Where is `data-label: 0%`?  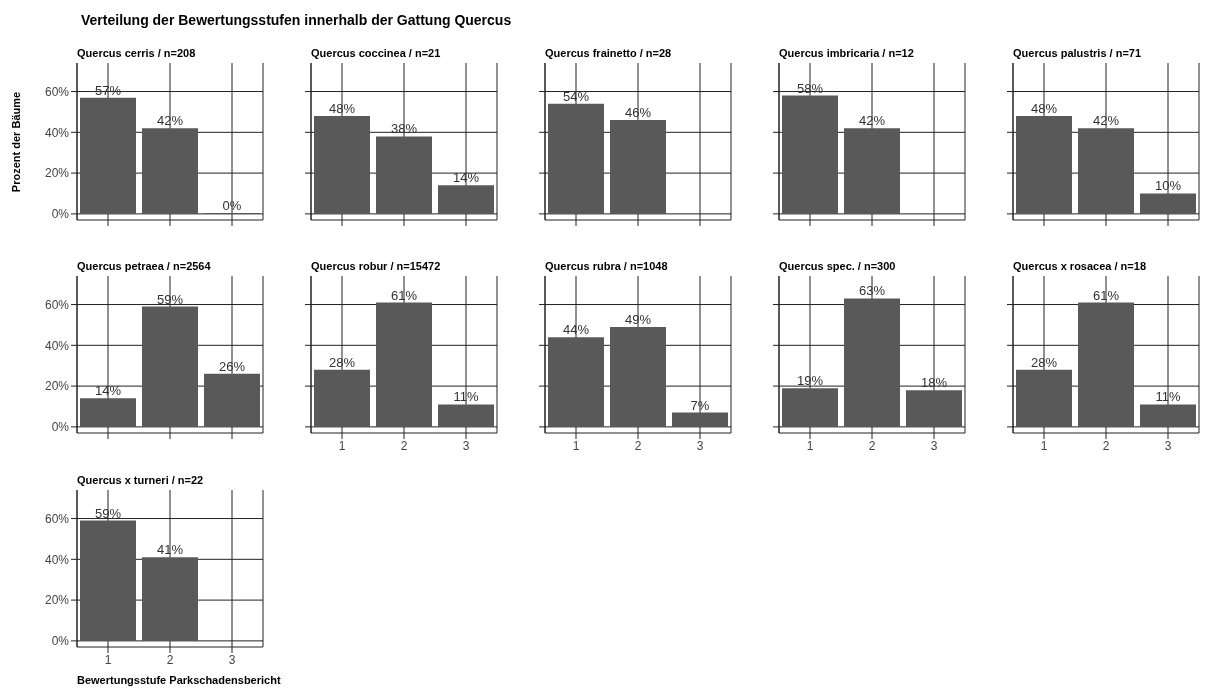
data-label: 0% is located at coordinates (232, 205).